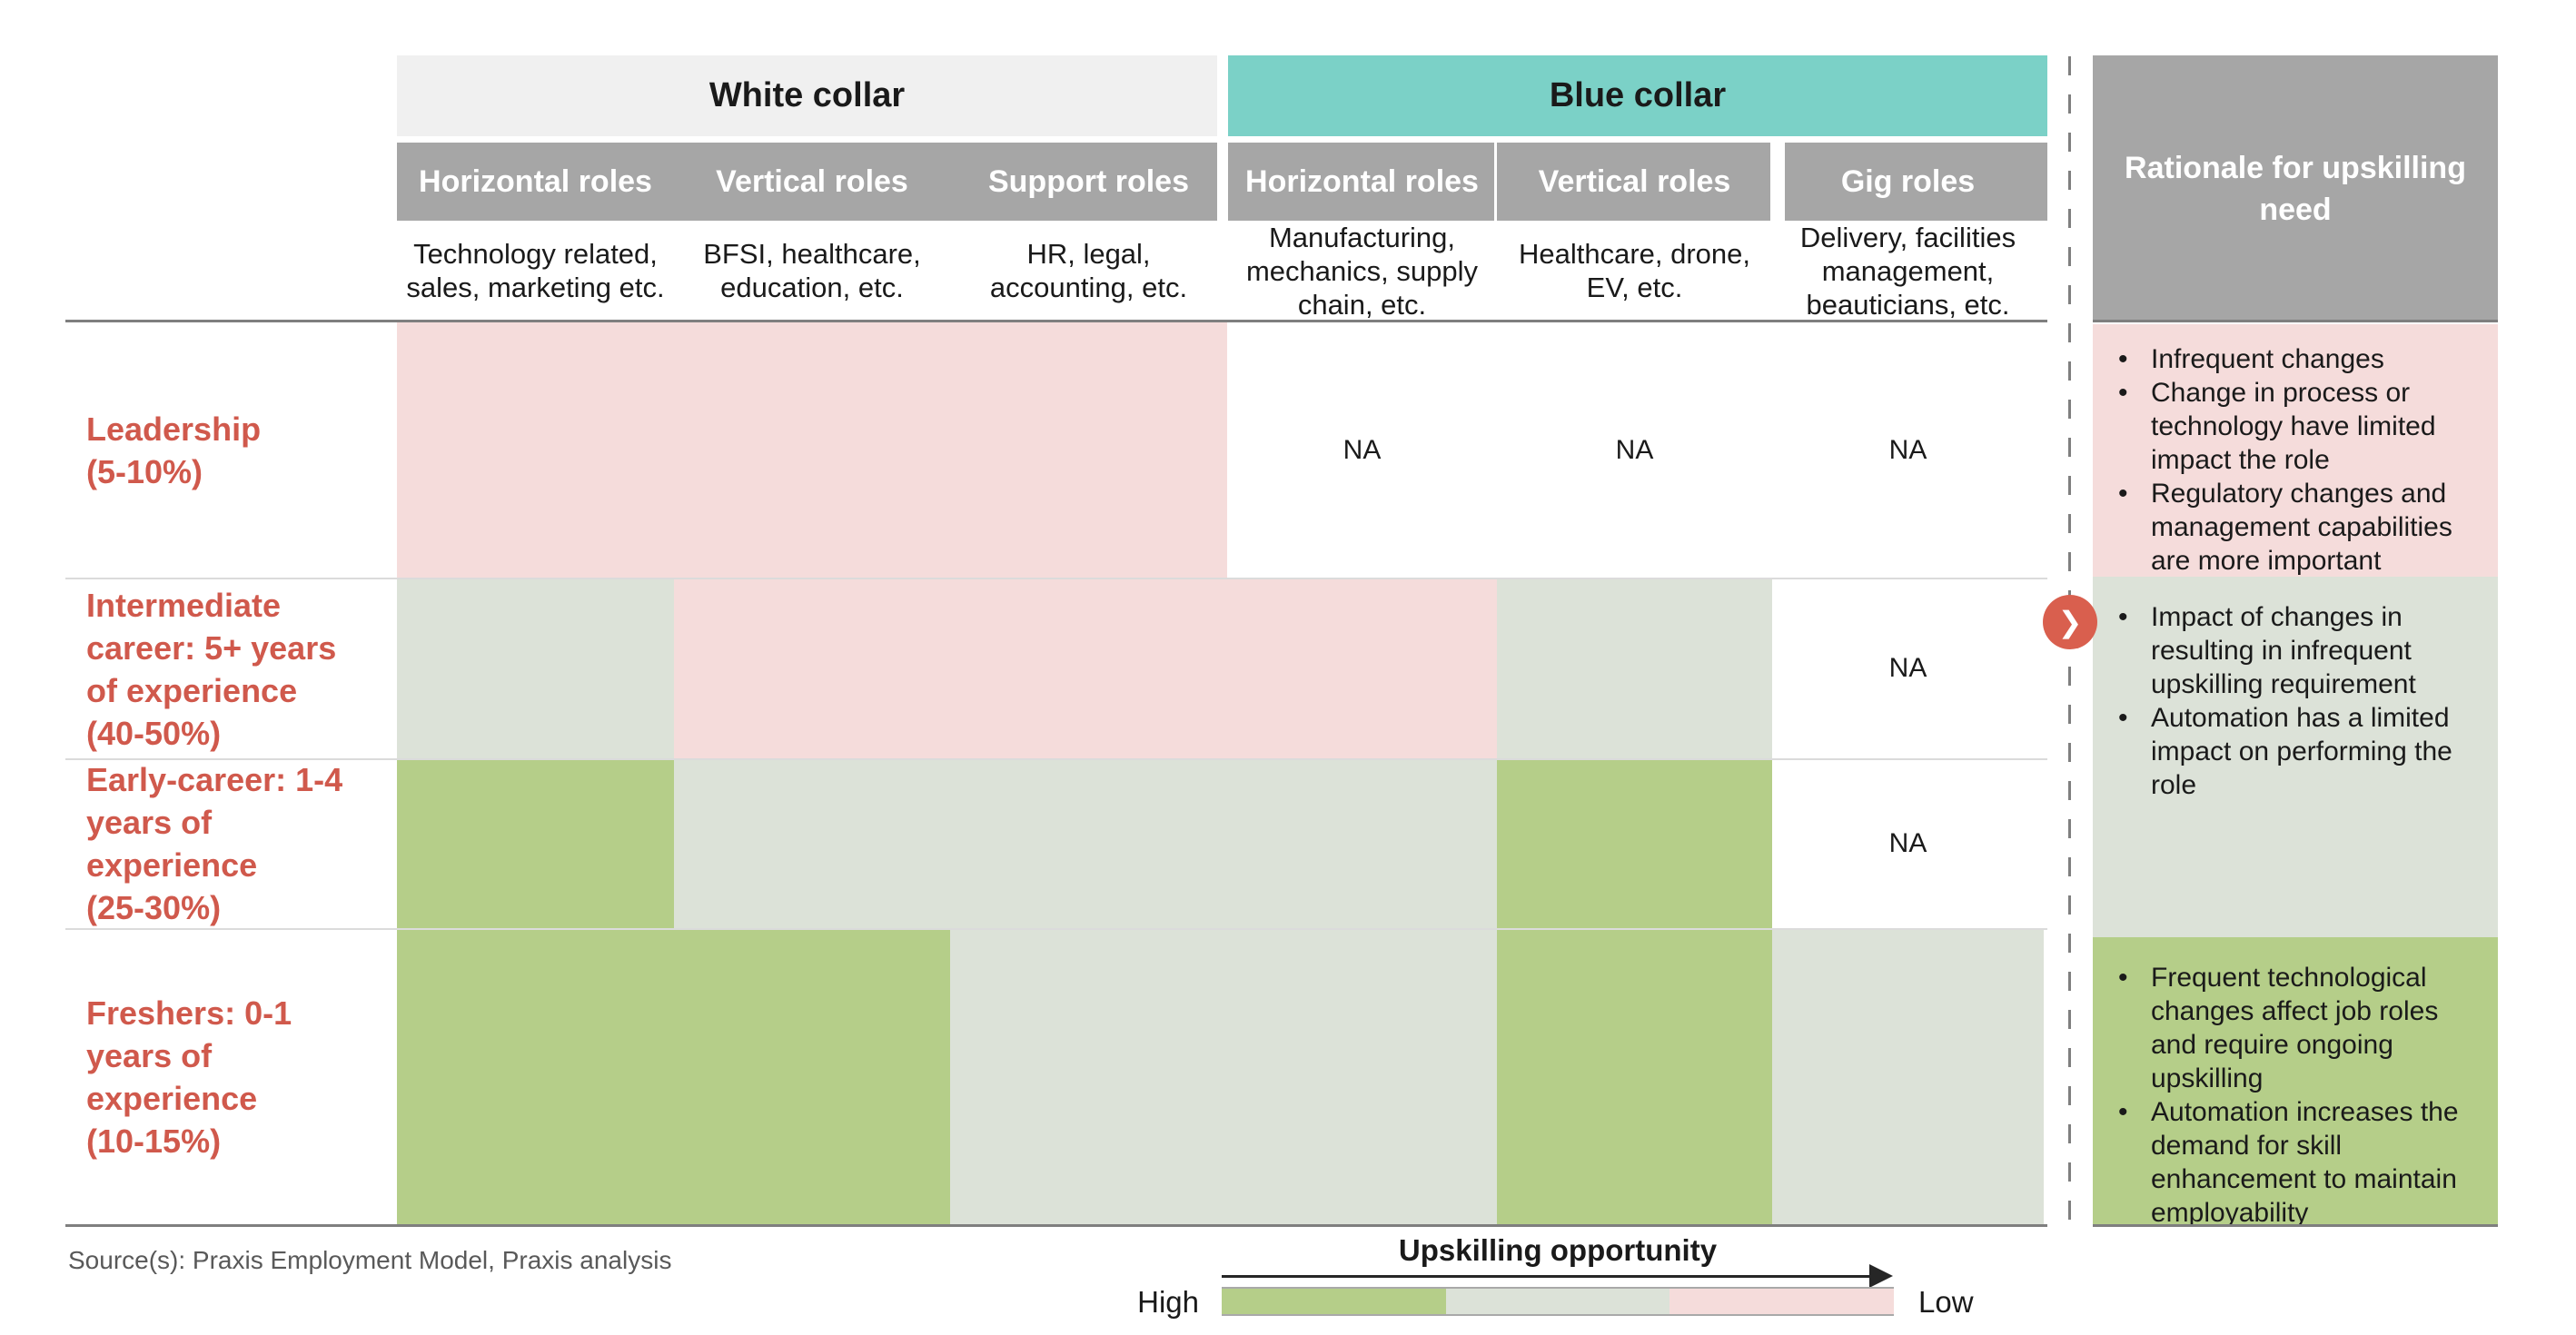 This screenshot has width=2576, height=1335. I want to click on cell-block-r3-c1, so click(535, 843).